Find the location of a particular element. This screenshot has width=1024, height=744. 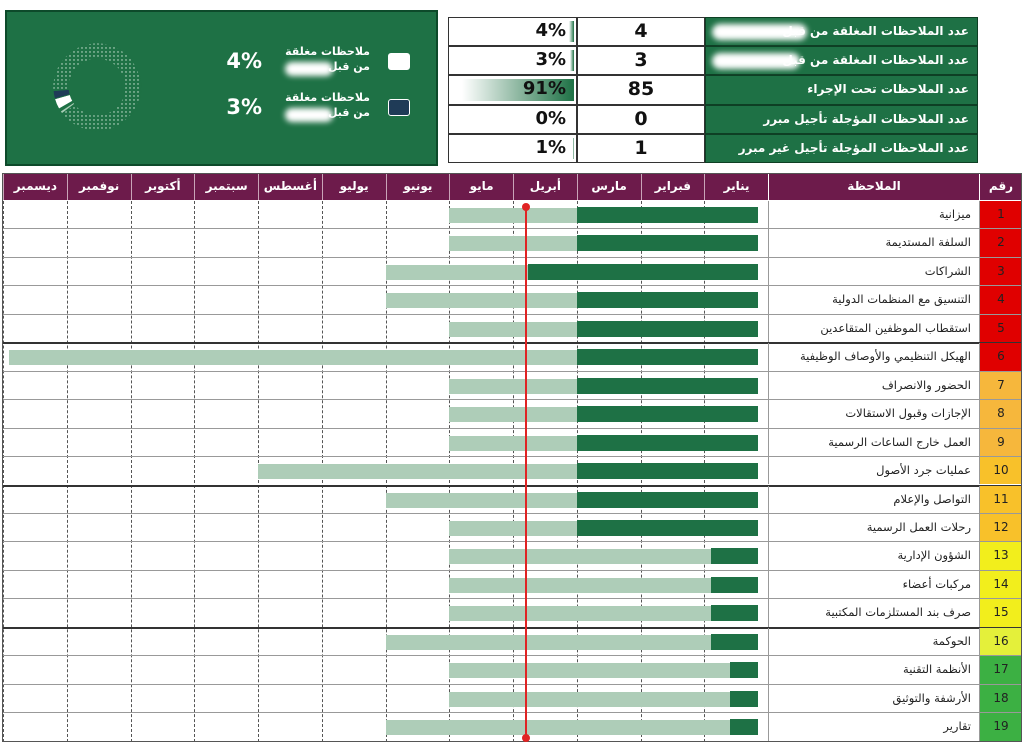

summary-label-cell: عدد الملاحظات المؤجلة تأجيل غير مبرر is located at coordinates (841, 148).